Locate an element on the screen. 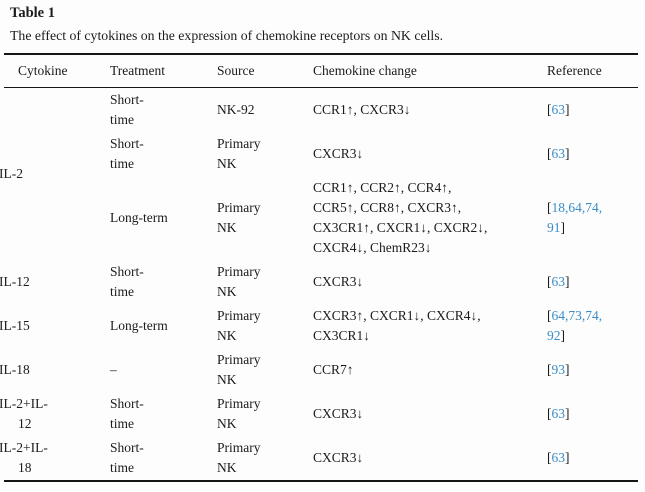 This screenshot has width=645, height=492. cytokine-cell: IL-12 is located at coordinates (15, 281).